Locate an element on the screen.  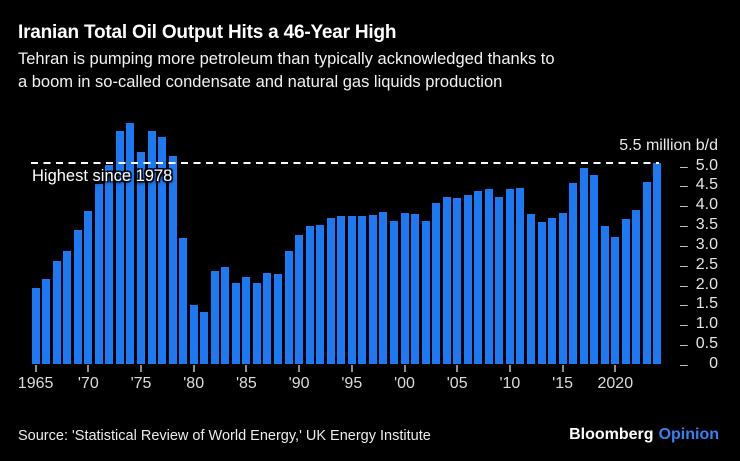
y-axis-unit-label: 5.5 million b/d is located at coordinates (668, 145).